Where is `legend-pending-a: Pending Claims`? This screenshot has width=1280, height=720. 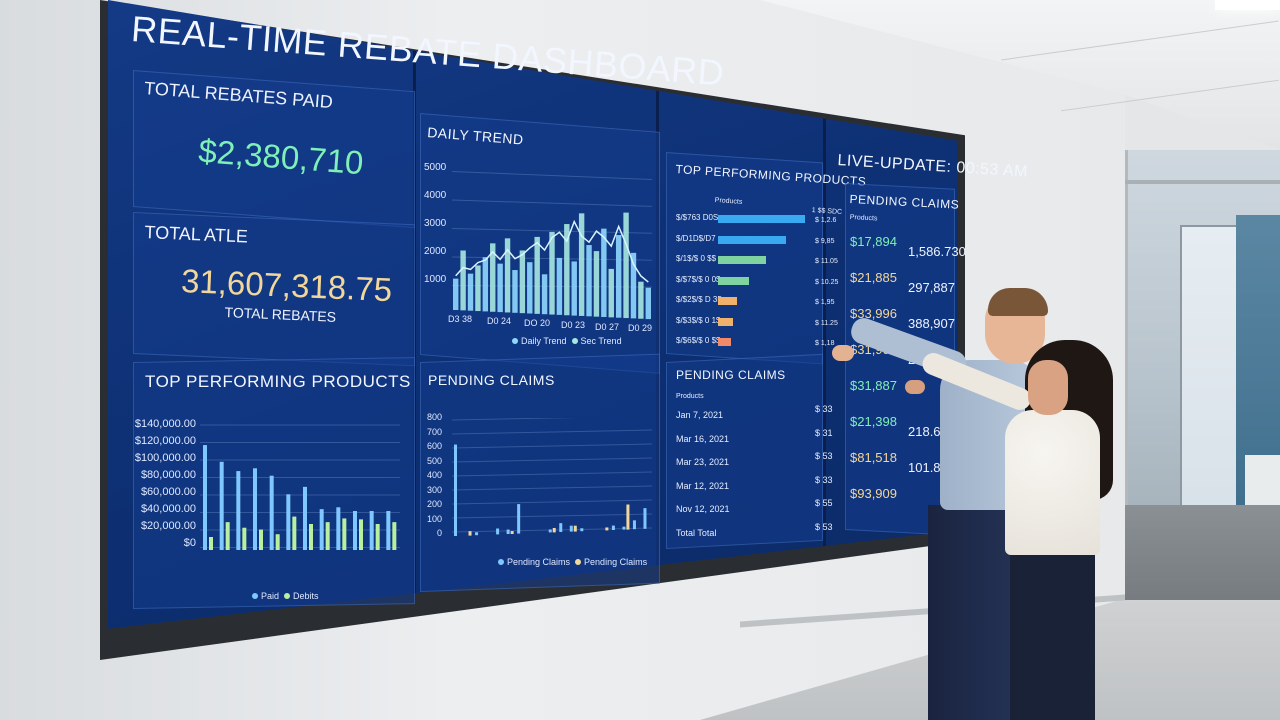 legend-pending-a: Pending Claims is located at coordinates (539, 562).